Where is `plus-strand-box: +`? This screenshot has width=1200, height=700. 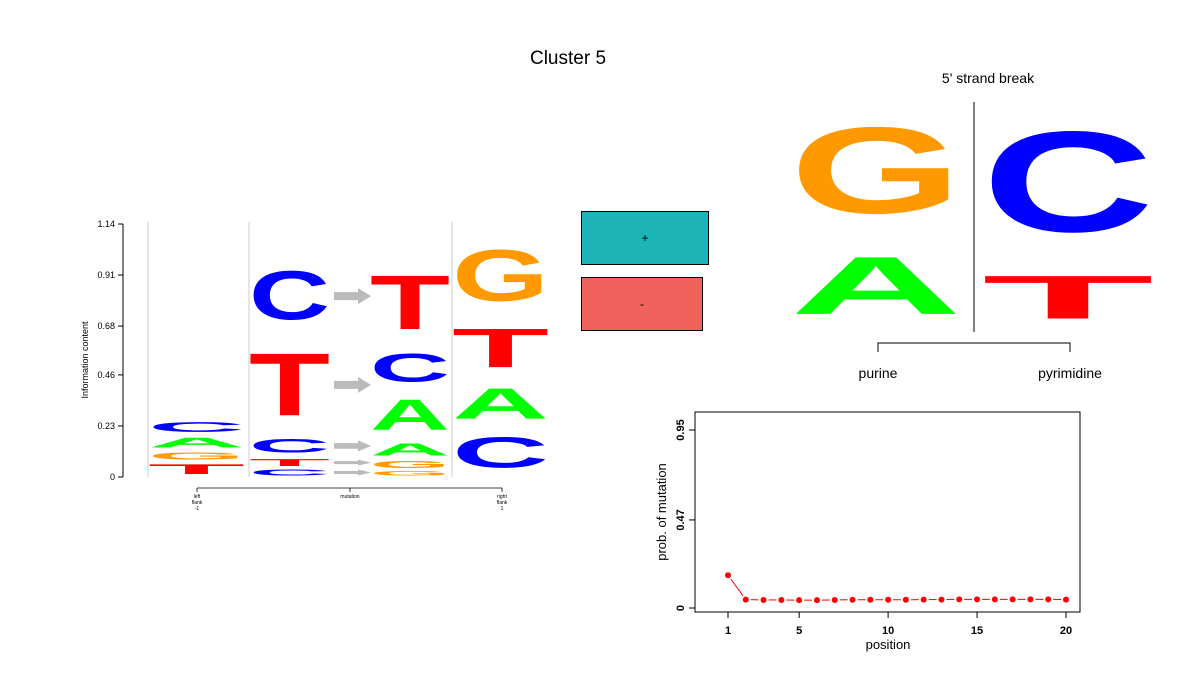
plus-strand-box: + is located at coordinates (645, 238).